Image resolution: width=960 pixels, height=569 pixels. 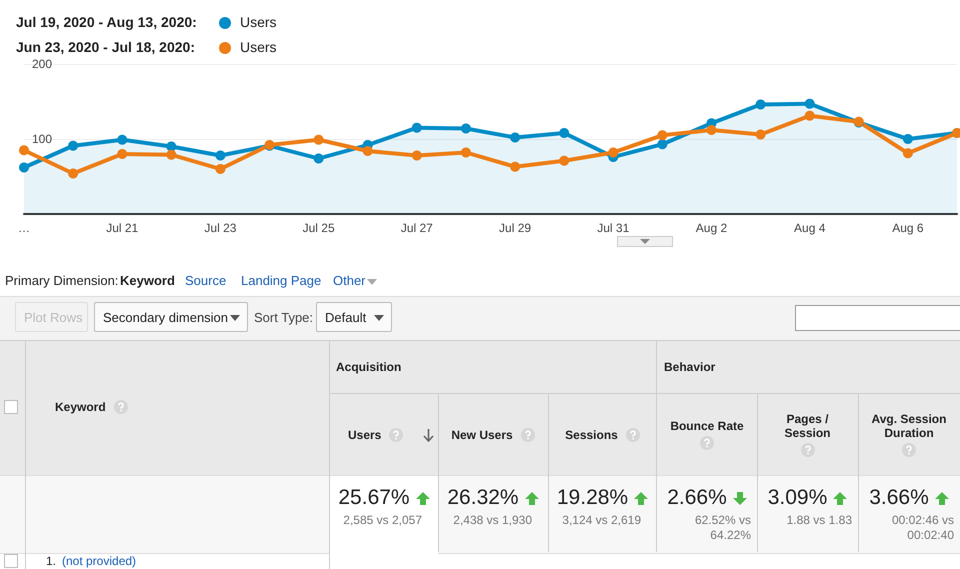 I want to click on x-tick-label: Aug 2, so click(x=712, y=228).